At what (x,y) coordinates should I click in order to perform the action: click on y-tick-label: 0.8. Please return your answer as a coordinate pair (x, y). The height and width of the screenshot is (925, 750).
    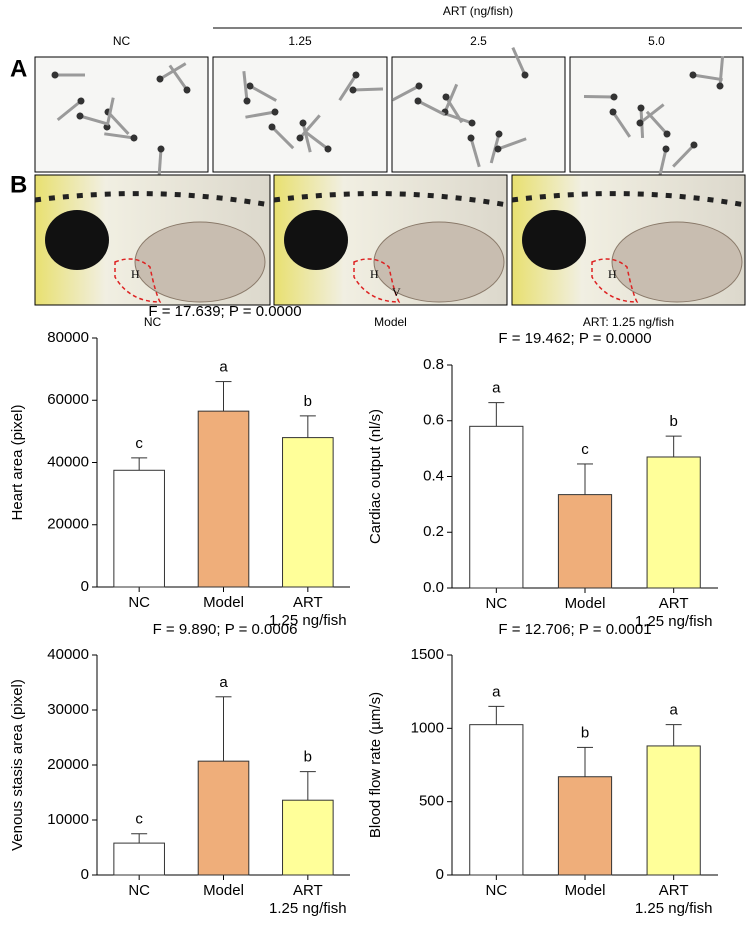
    Looking at the image, I should click on (433, 364).